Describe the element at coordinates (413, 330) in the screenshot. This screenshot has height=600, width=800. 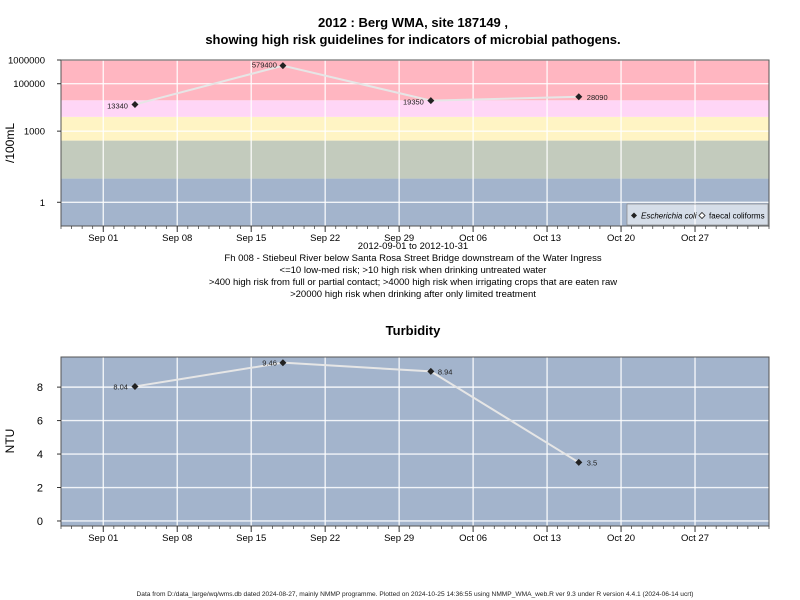
I see `turbidity-title: Turbidity` at that location.